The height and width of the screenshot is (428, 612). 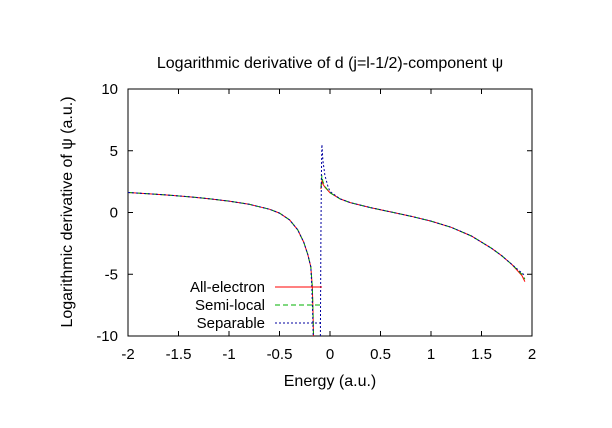 What do you see at coordinates (227, 287) in the screenshot?
I see `legend-label: All-electron` at bounding box center [227, 287].